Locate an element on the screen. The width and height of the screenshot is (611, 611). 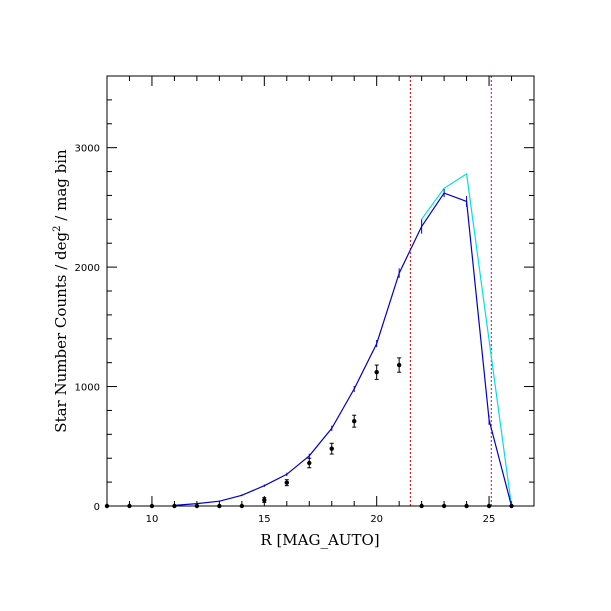
y-axis-label: Star Number Counts / deg2 / mag bin is located at coordinates (61, 291).